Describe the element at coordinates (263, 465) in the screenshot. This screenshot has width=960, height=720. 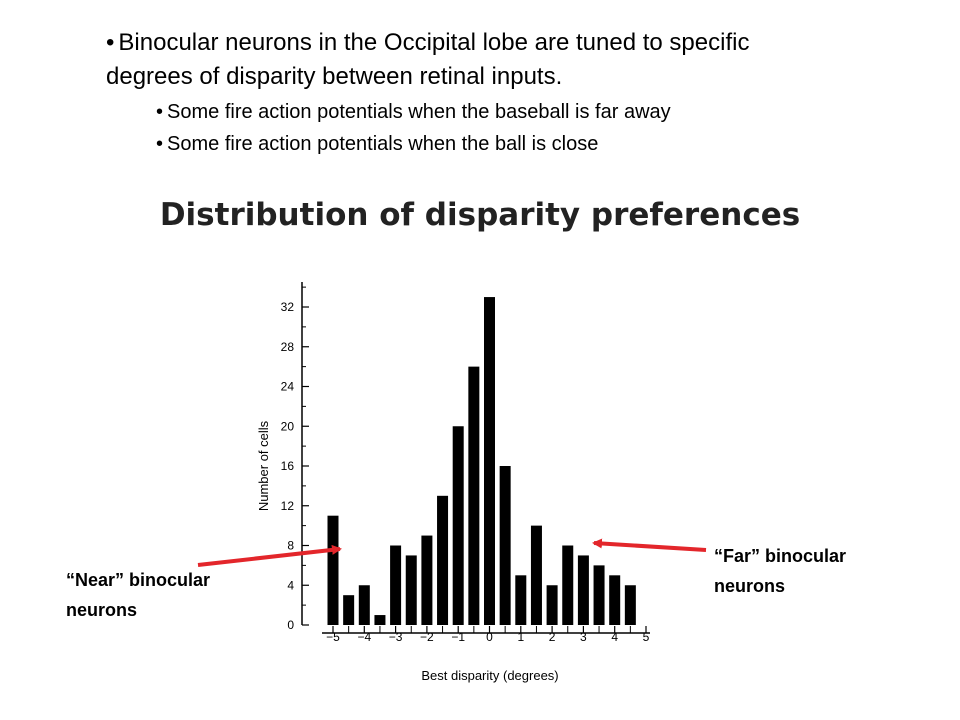
I see `y-axis-label: Number of cells` at that location.